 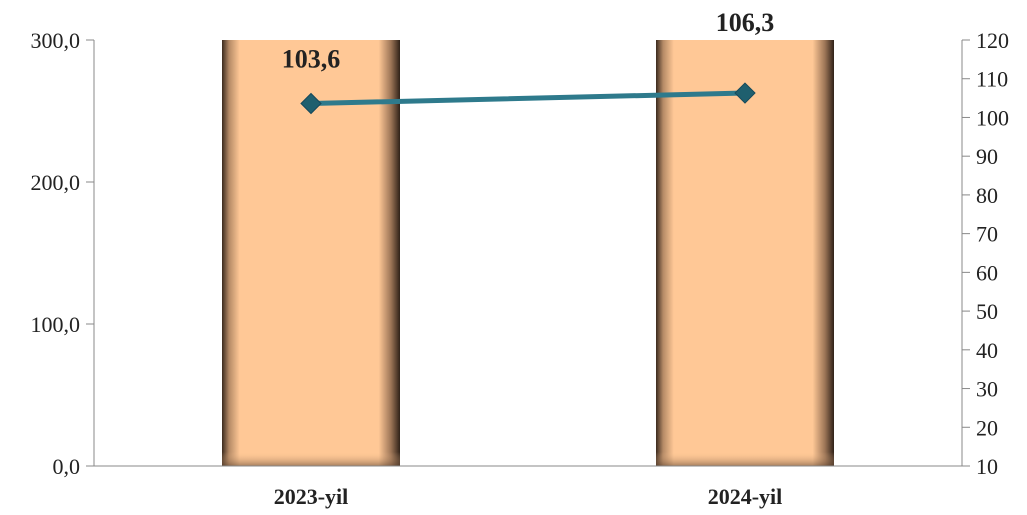 I want to click on left-tick-label: 0,0, so click(x=67, y=466).